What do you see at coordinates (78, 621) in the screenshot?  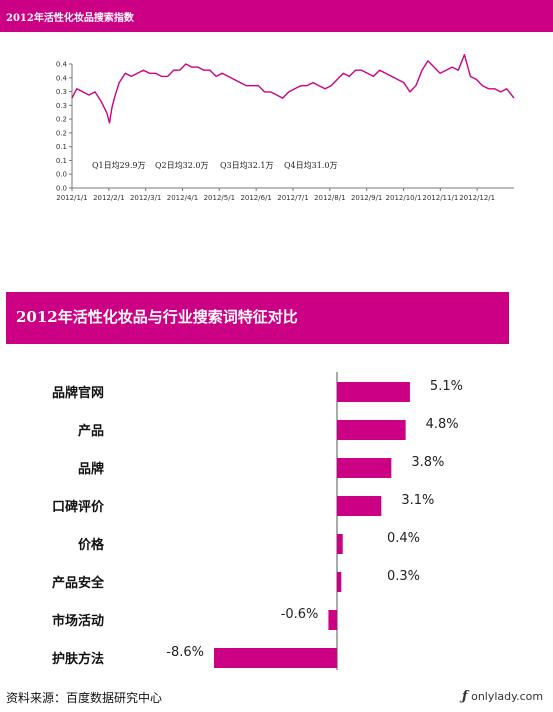 I see `category-label: 市场活动` at bounding box center [78, 621].